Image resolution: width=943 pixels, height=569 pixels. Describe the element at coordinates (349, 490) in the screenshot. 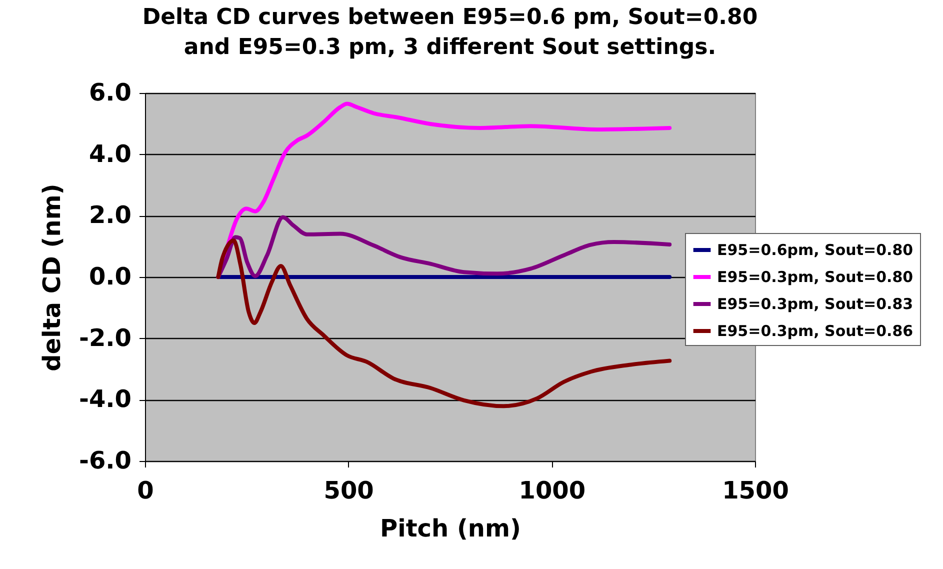

I see `x-tick-label: 500` at that location.